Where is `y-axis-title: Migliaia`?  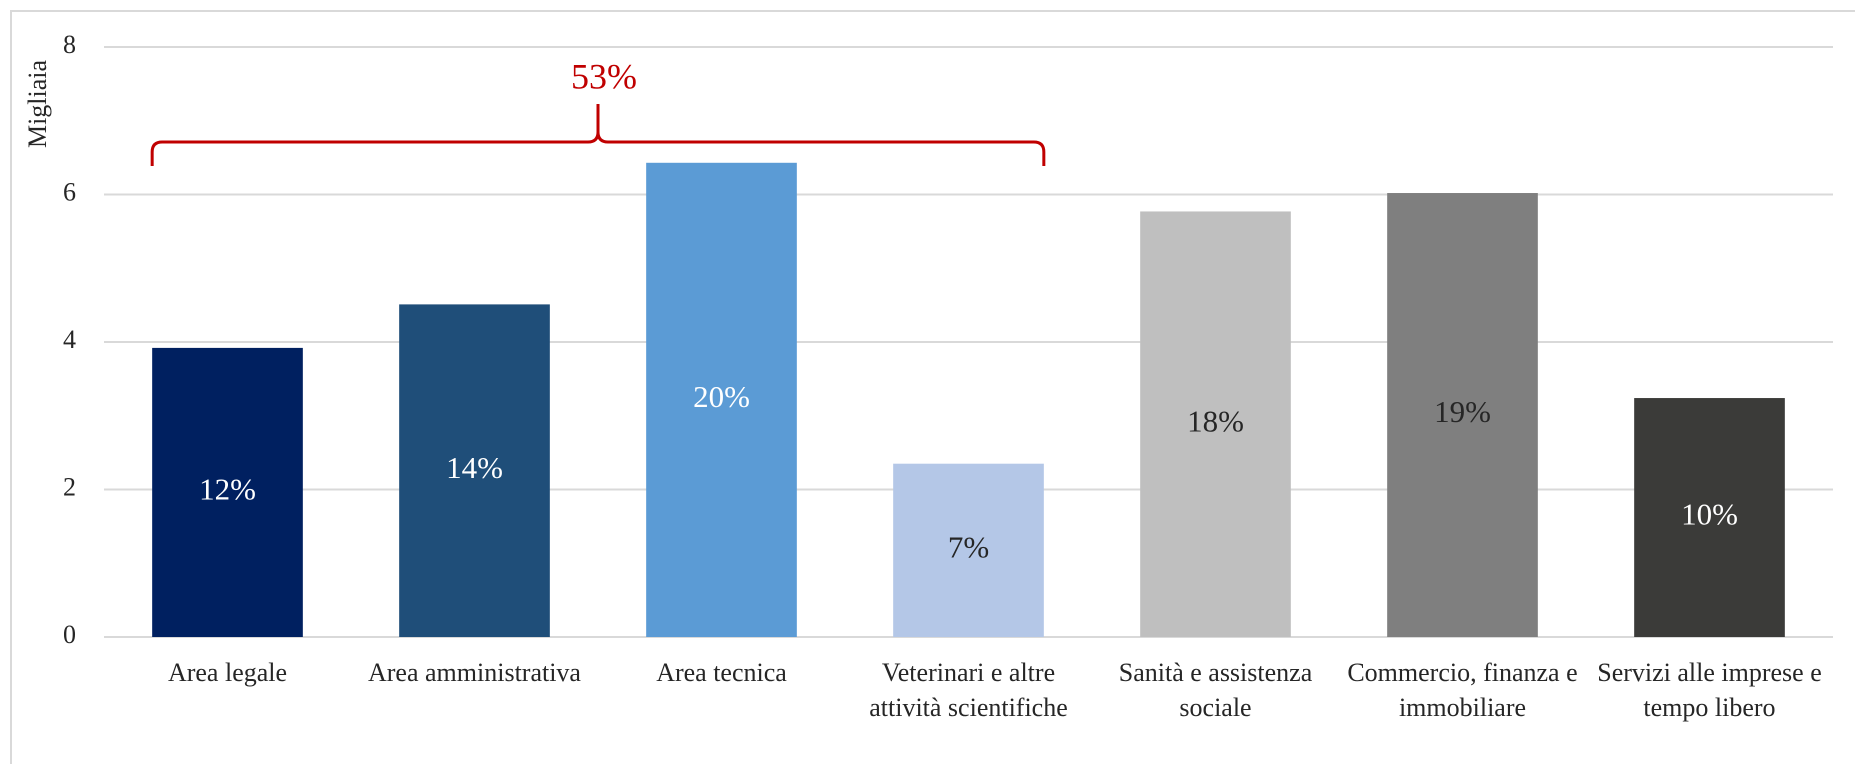
y-axis-title: Migliaia is located at coordinates (37, 103).